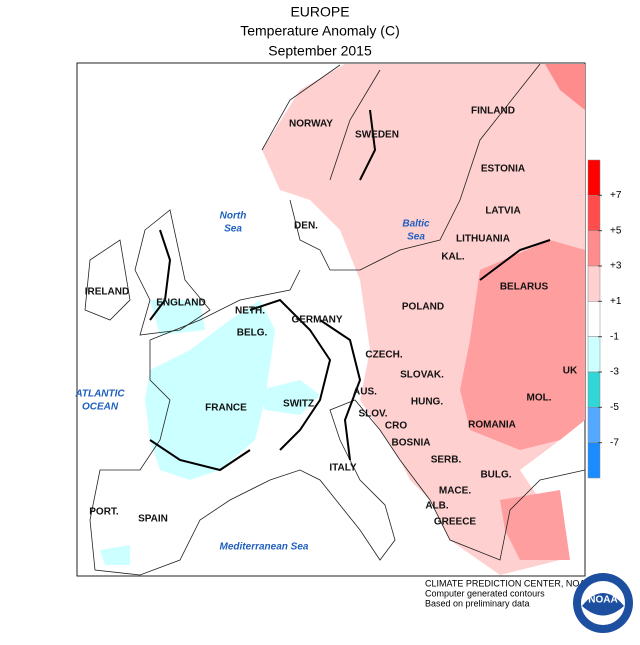 The height and width of the screenshot is (645, 640). I want to click on subtitle: Temperature Anomaly (C), so click(320, 31).